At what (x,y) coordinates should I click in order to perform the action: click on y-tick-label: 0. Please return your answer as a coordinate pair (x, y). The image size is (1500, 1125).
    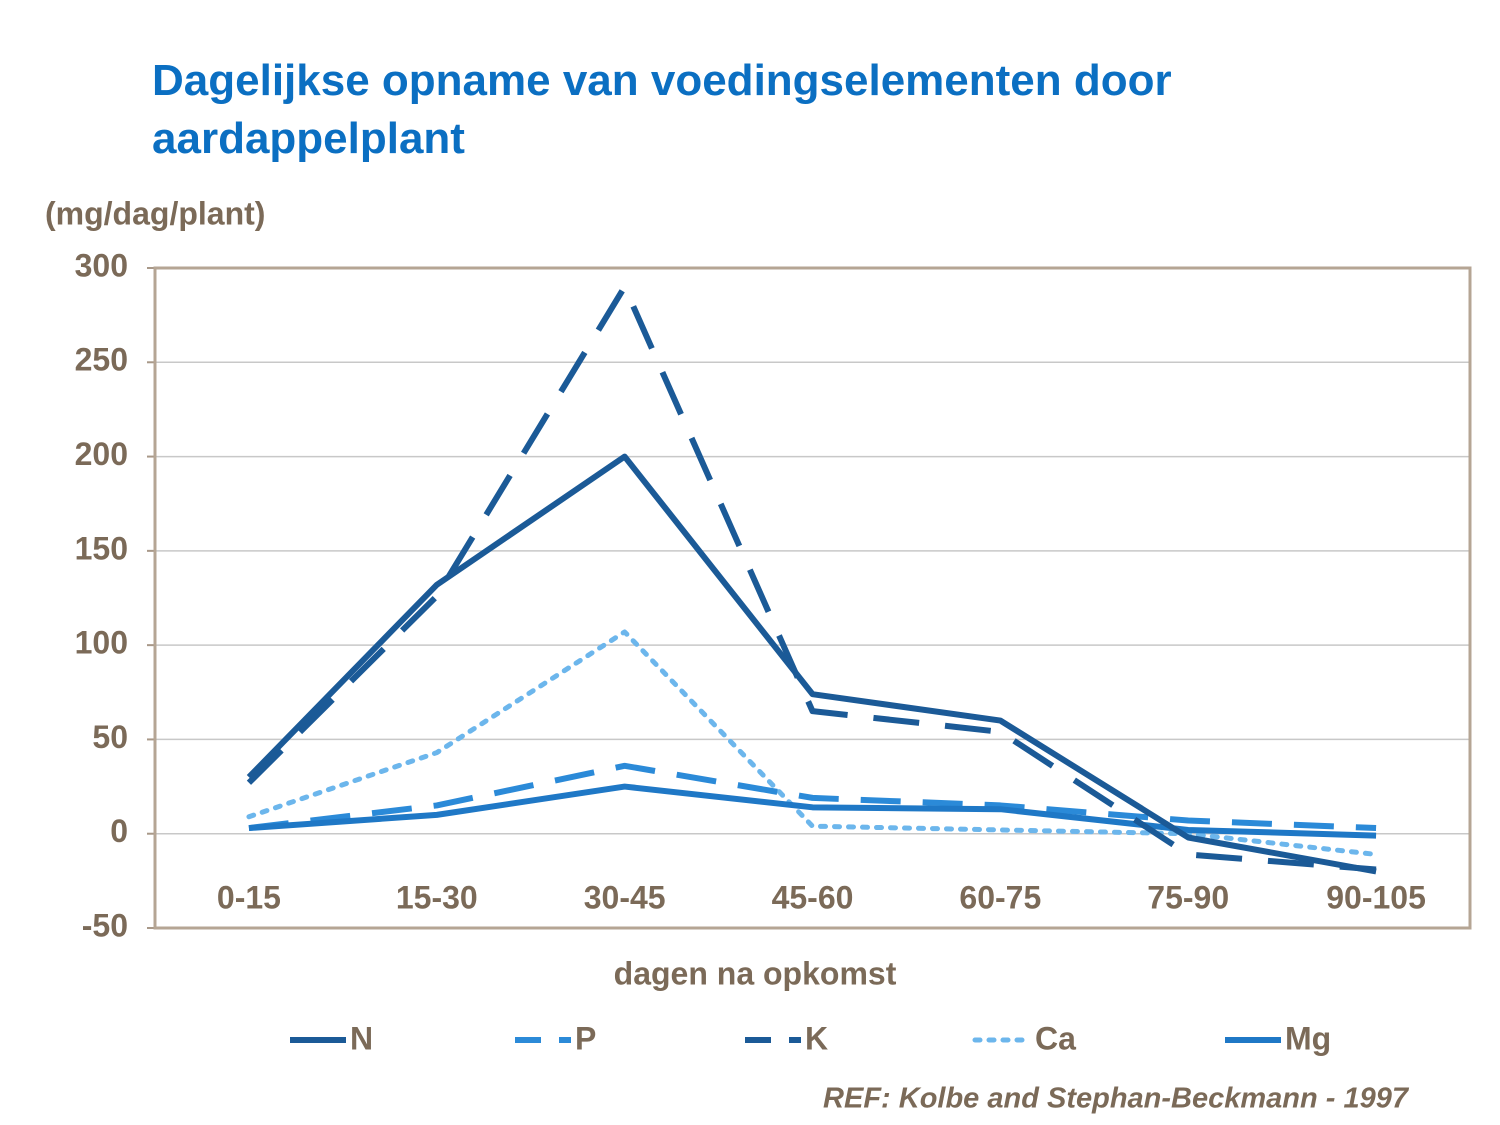
    Looking at the image, I should click on (119, 831).